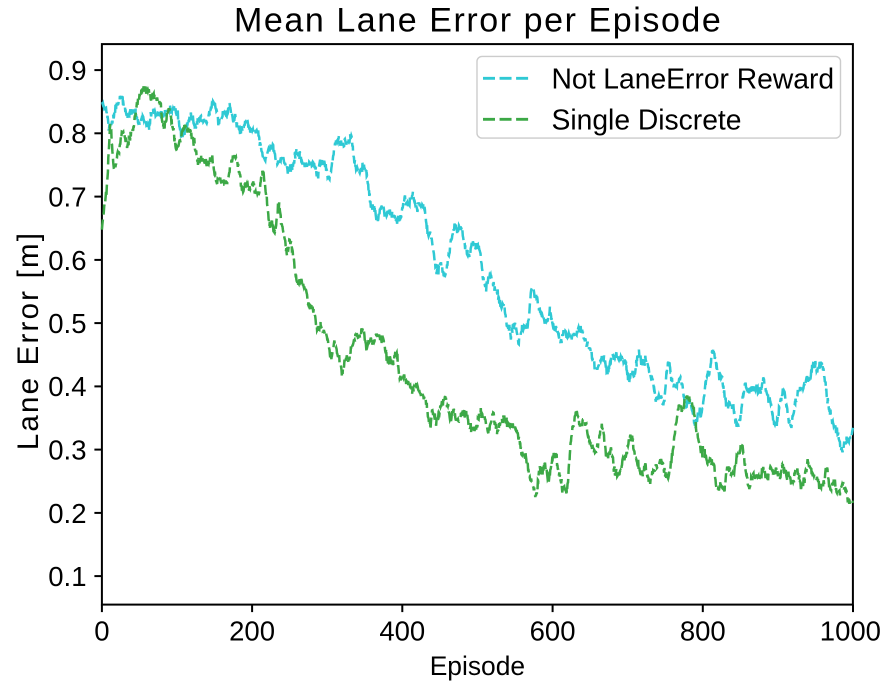 This screenshot has width=892, height=694. What do you see at coordinates (693, 79) in the screenshot?
I see `svg-text: Not LaneError Reward` at bounding box center [693, 79].